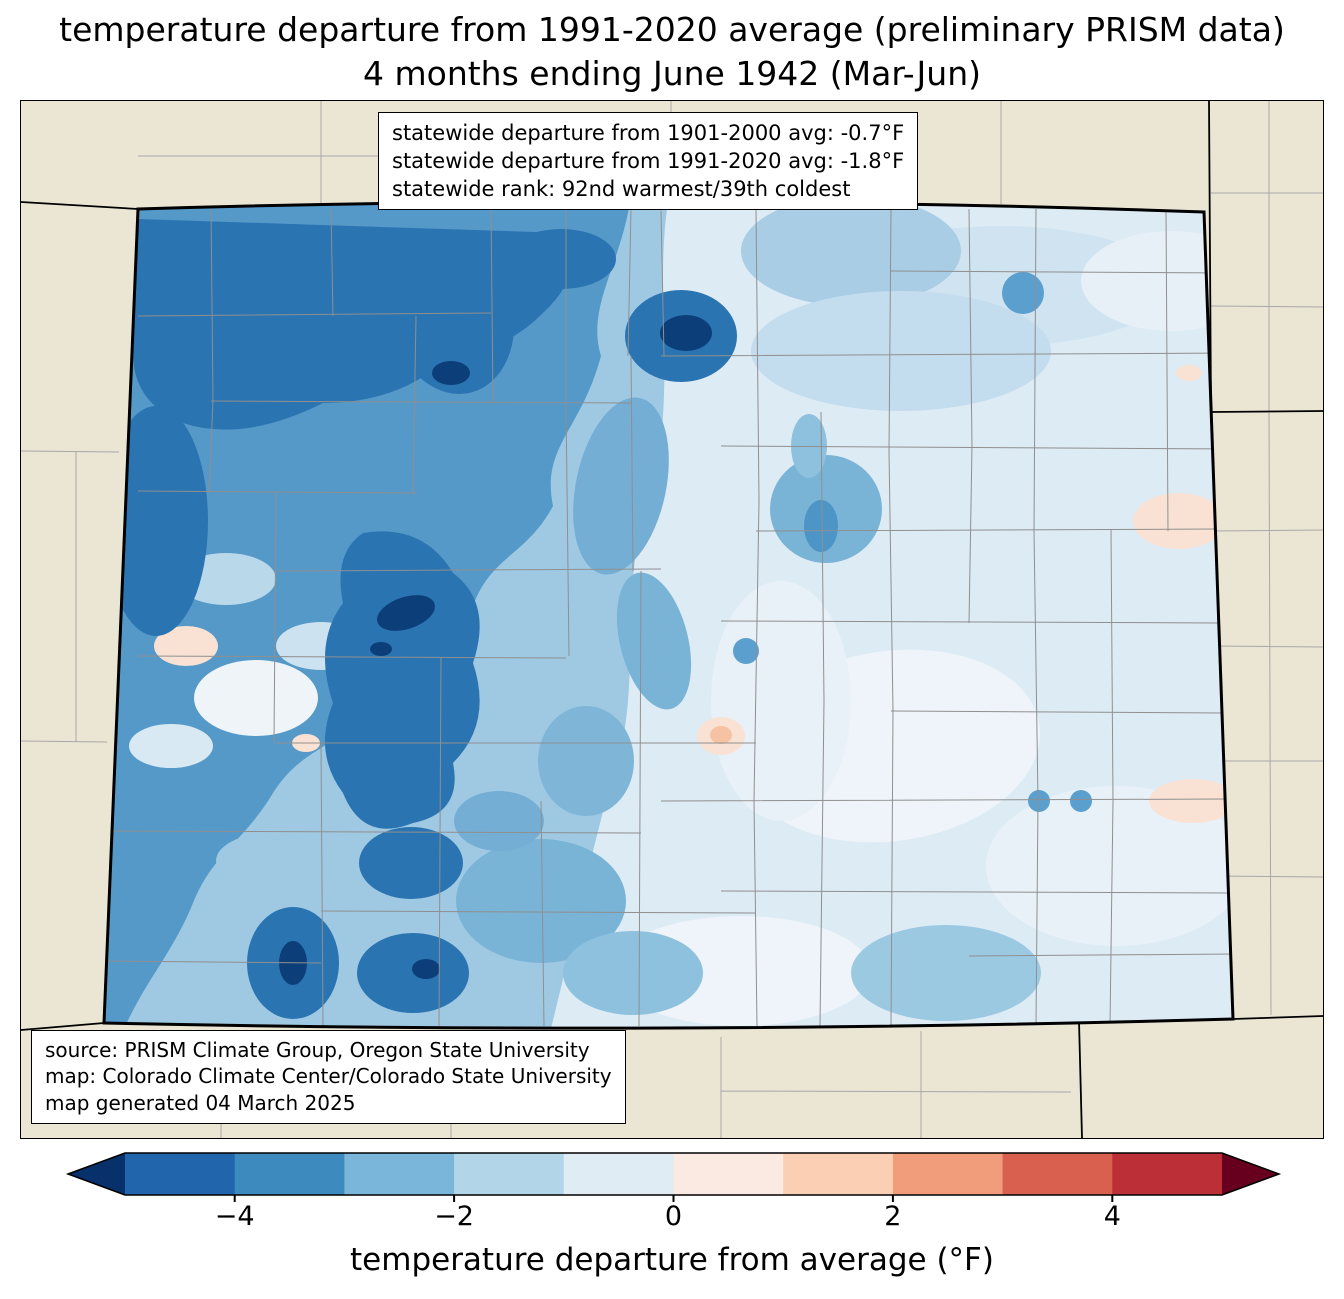 The height and width of the screenshot is (1299, 1344). What do you see at coordinates (673, 1216) in the screenshot?
I see `colorbar-tick-label: 0` at bounding box center [673, 1216].